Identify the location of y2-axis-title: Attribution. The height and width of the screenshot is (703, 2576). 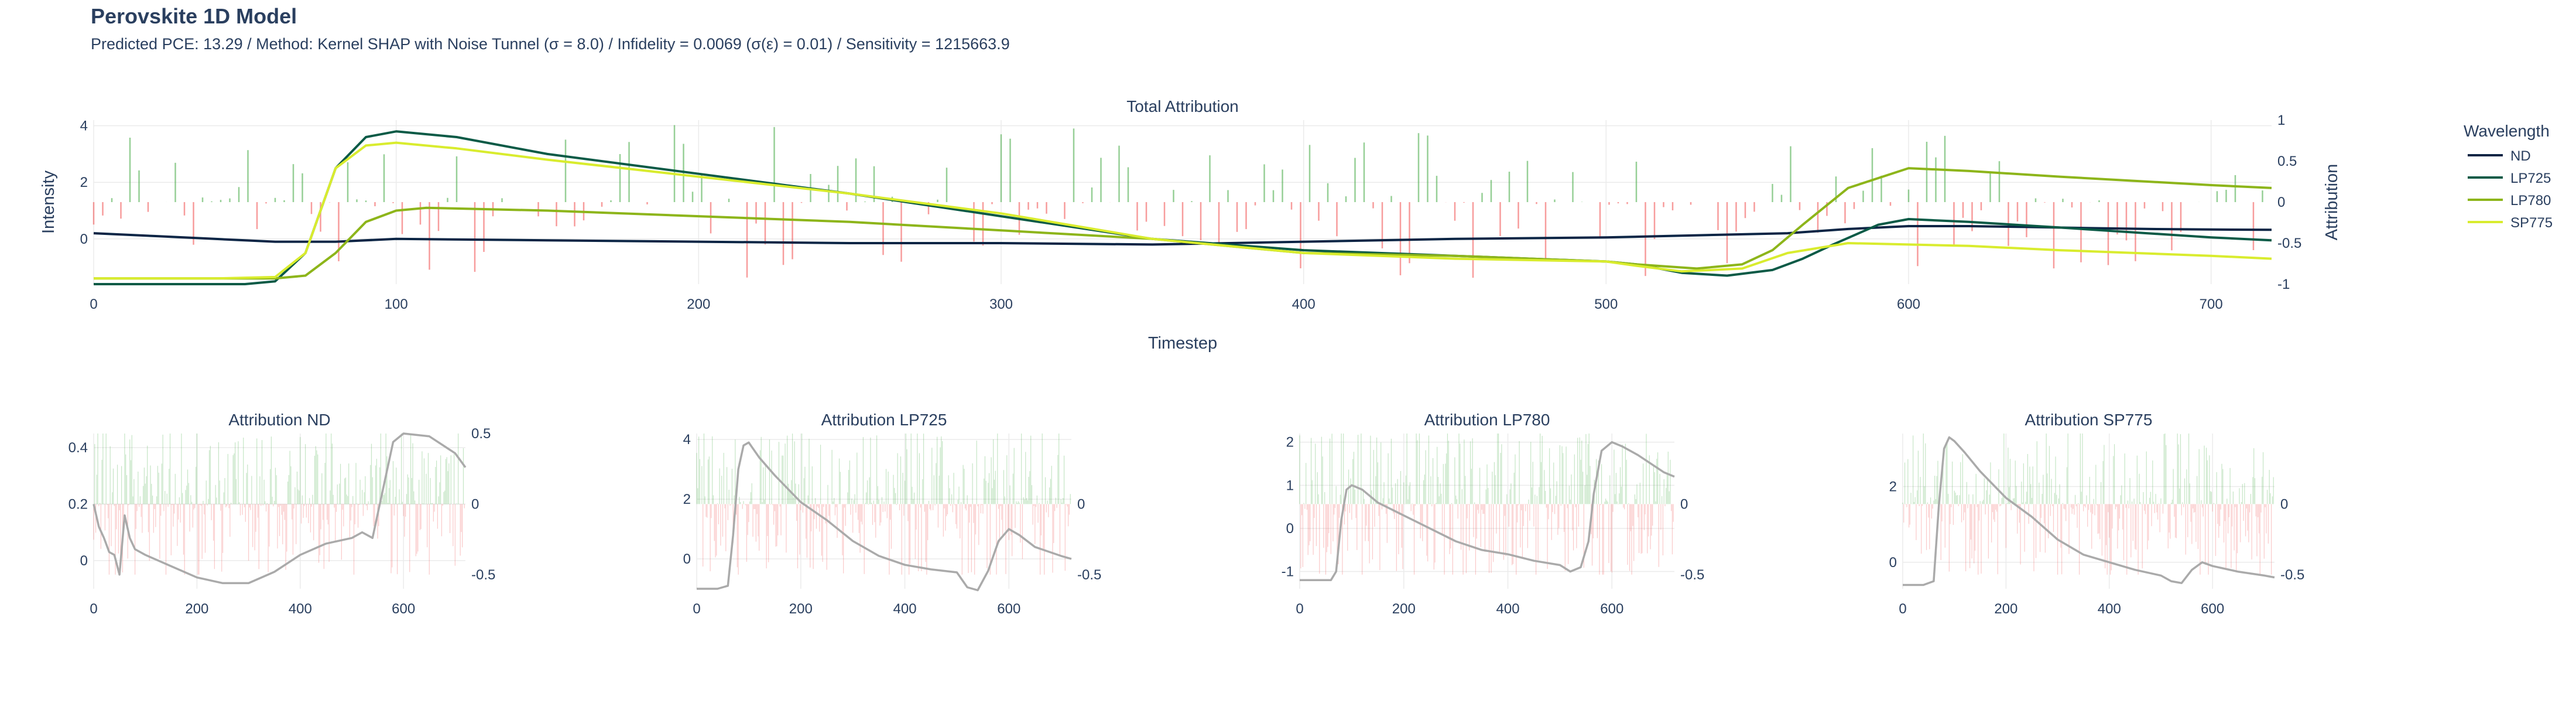
(2331, 202).